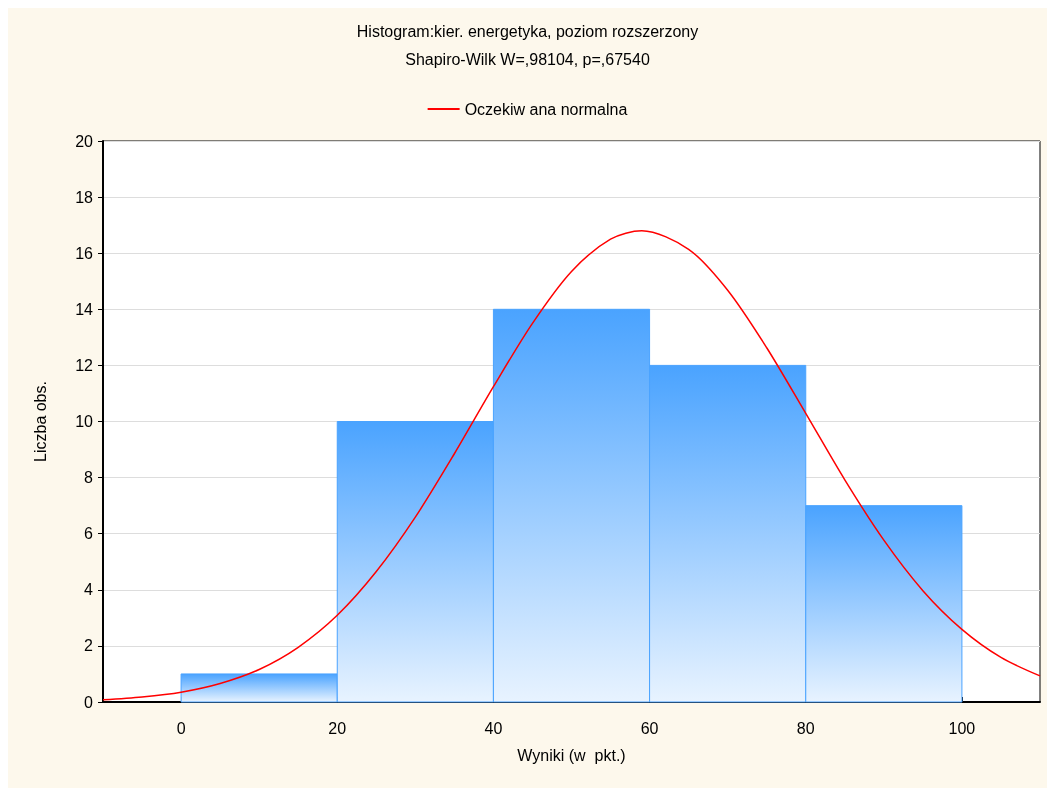  What do you see at coordinates (84, 253) in the screenshot?
I see `y-tick-label: 16` at bounding box center [84, 253].